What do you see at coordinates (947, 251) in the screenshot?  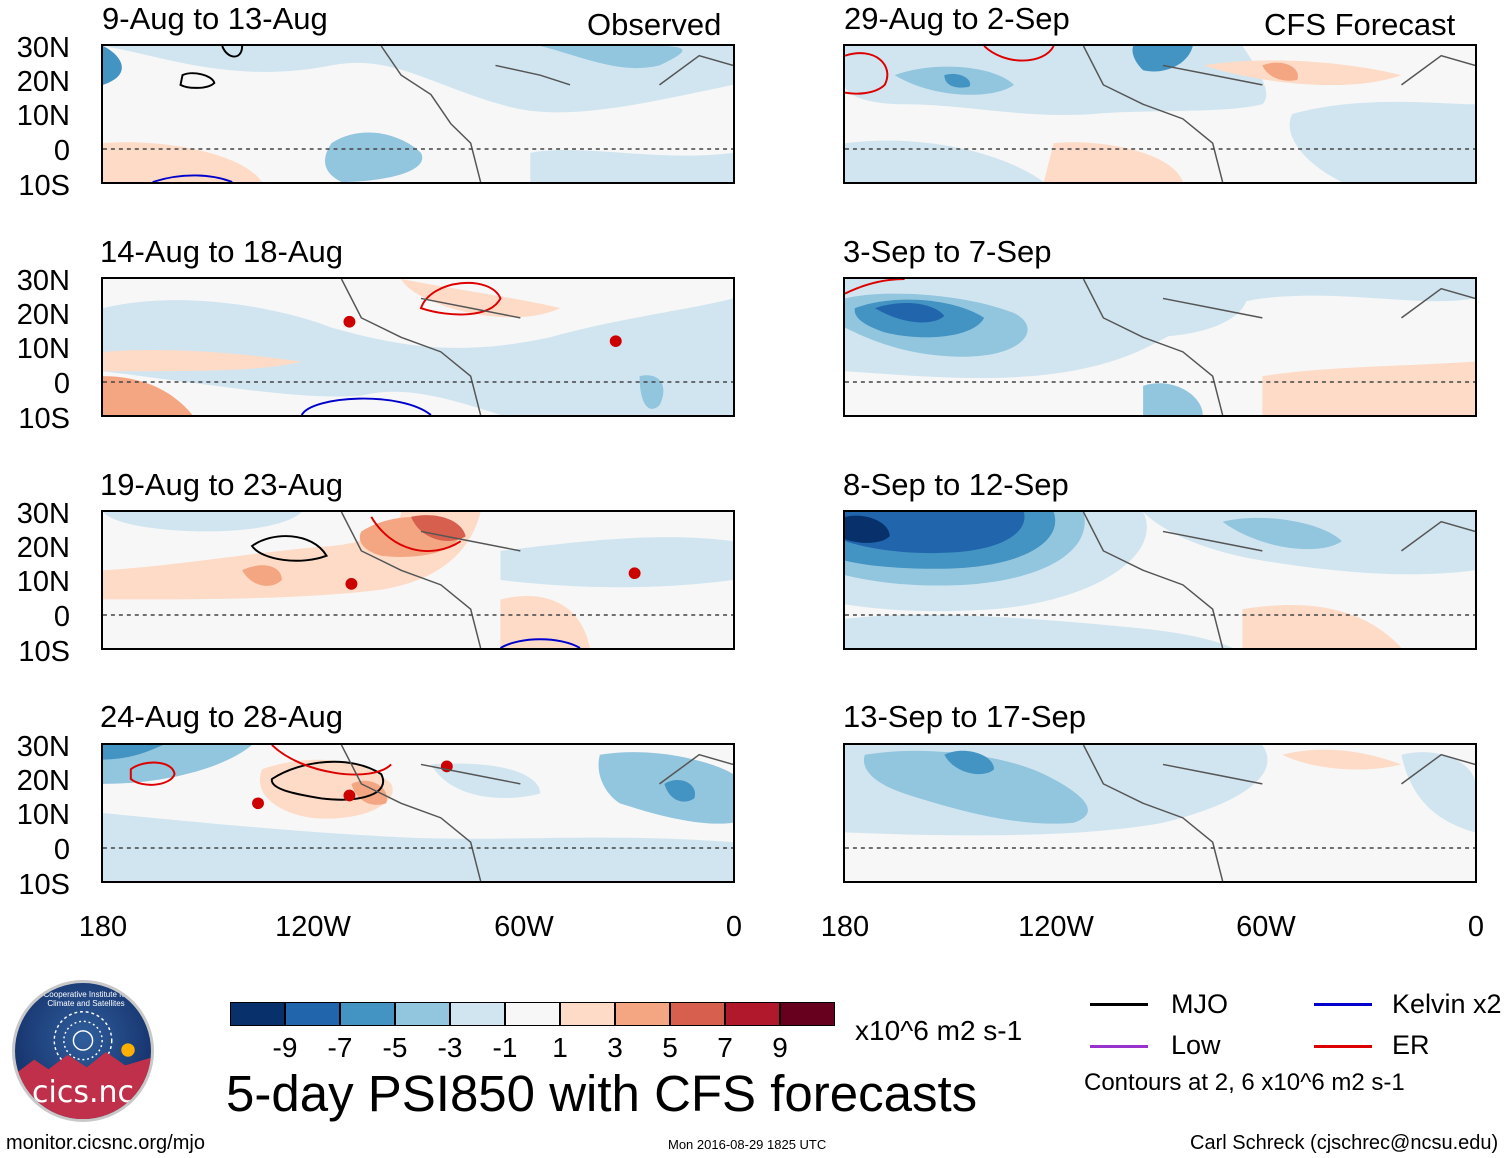 I see `panel-title-6: 3-Sep to 7-Sep` at bounding box center [947, 251].